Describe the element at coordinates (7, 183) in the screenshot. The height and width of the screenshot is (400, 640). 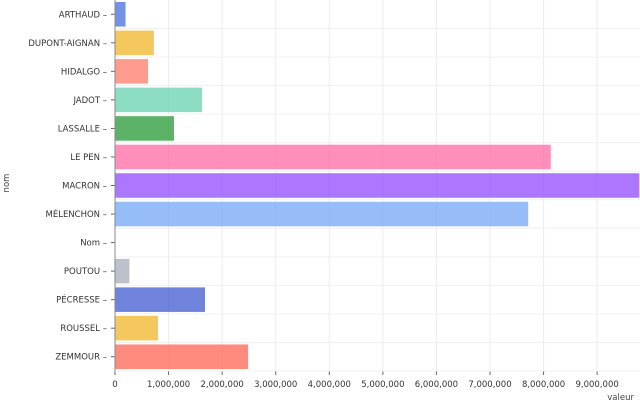
I see `y-axis-title: nom` at that location.